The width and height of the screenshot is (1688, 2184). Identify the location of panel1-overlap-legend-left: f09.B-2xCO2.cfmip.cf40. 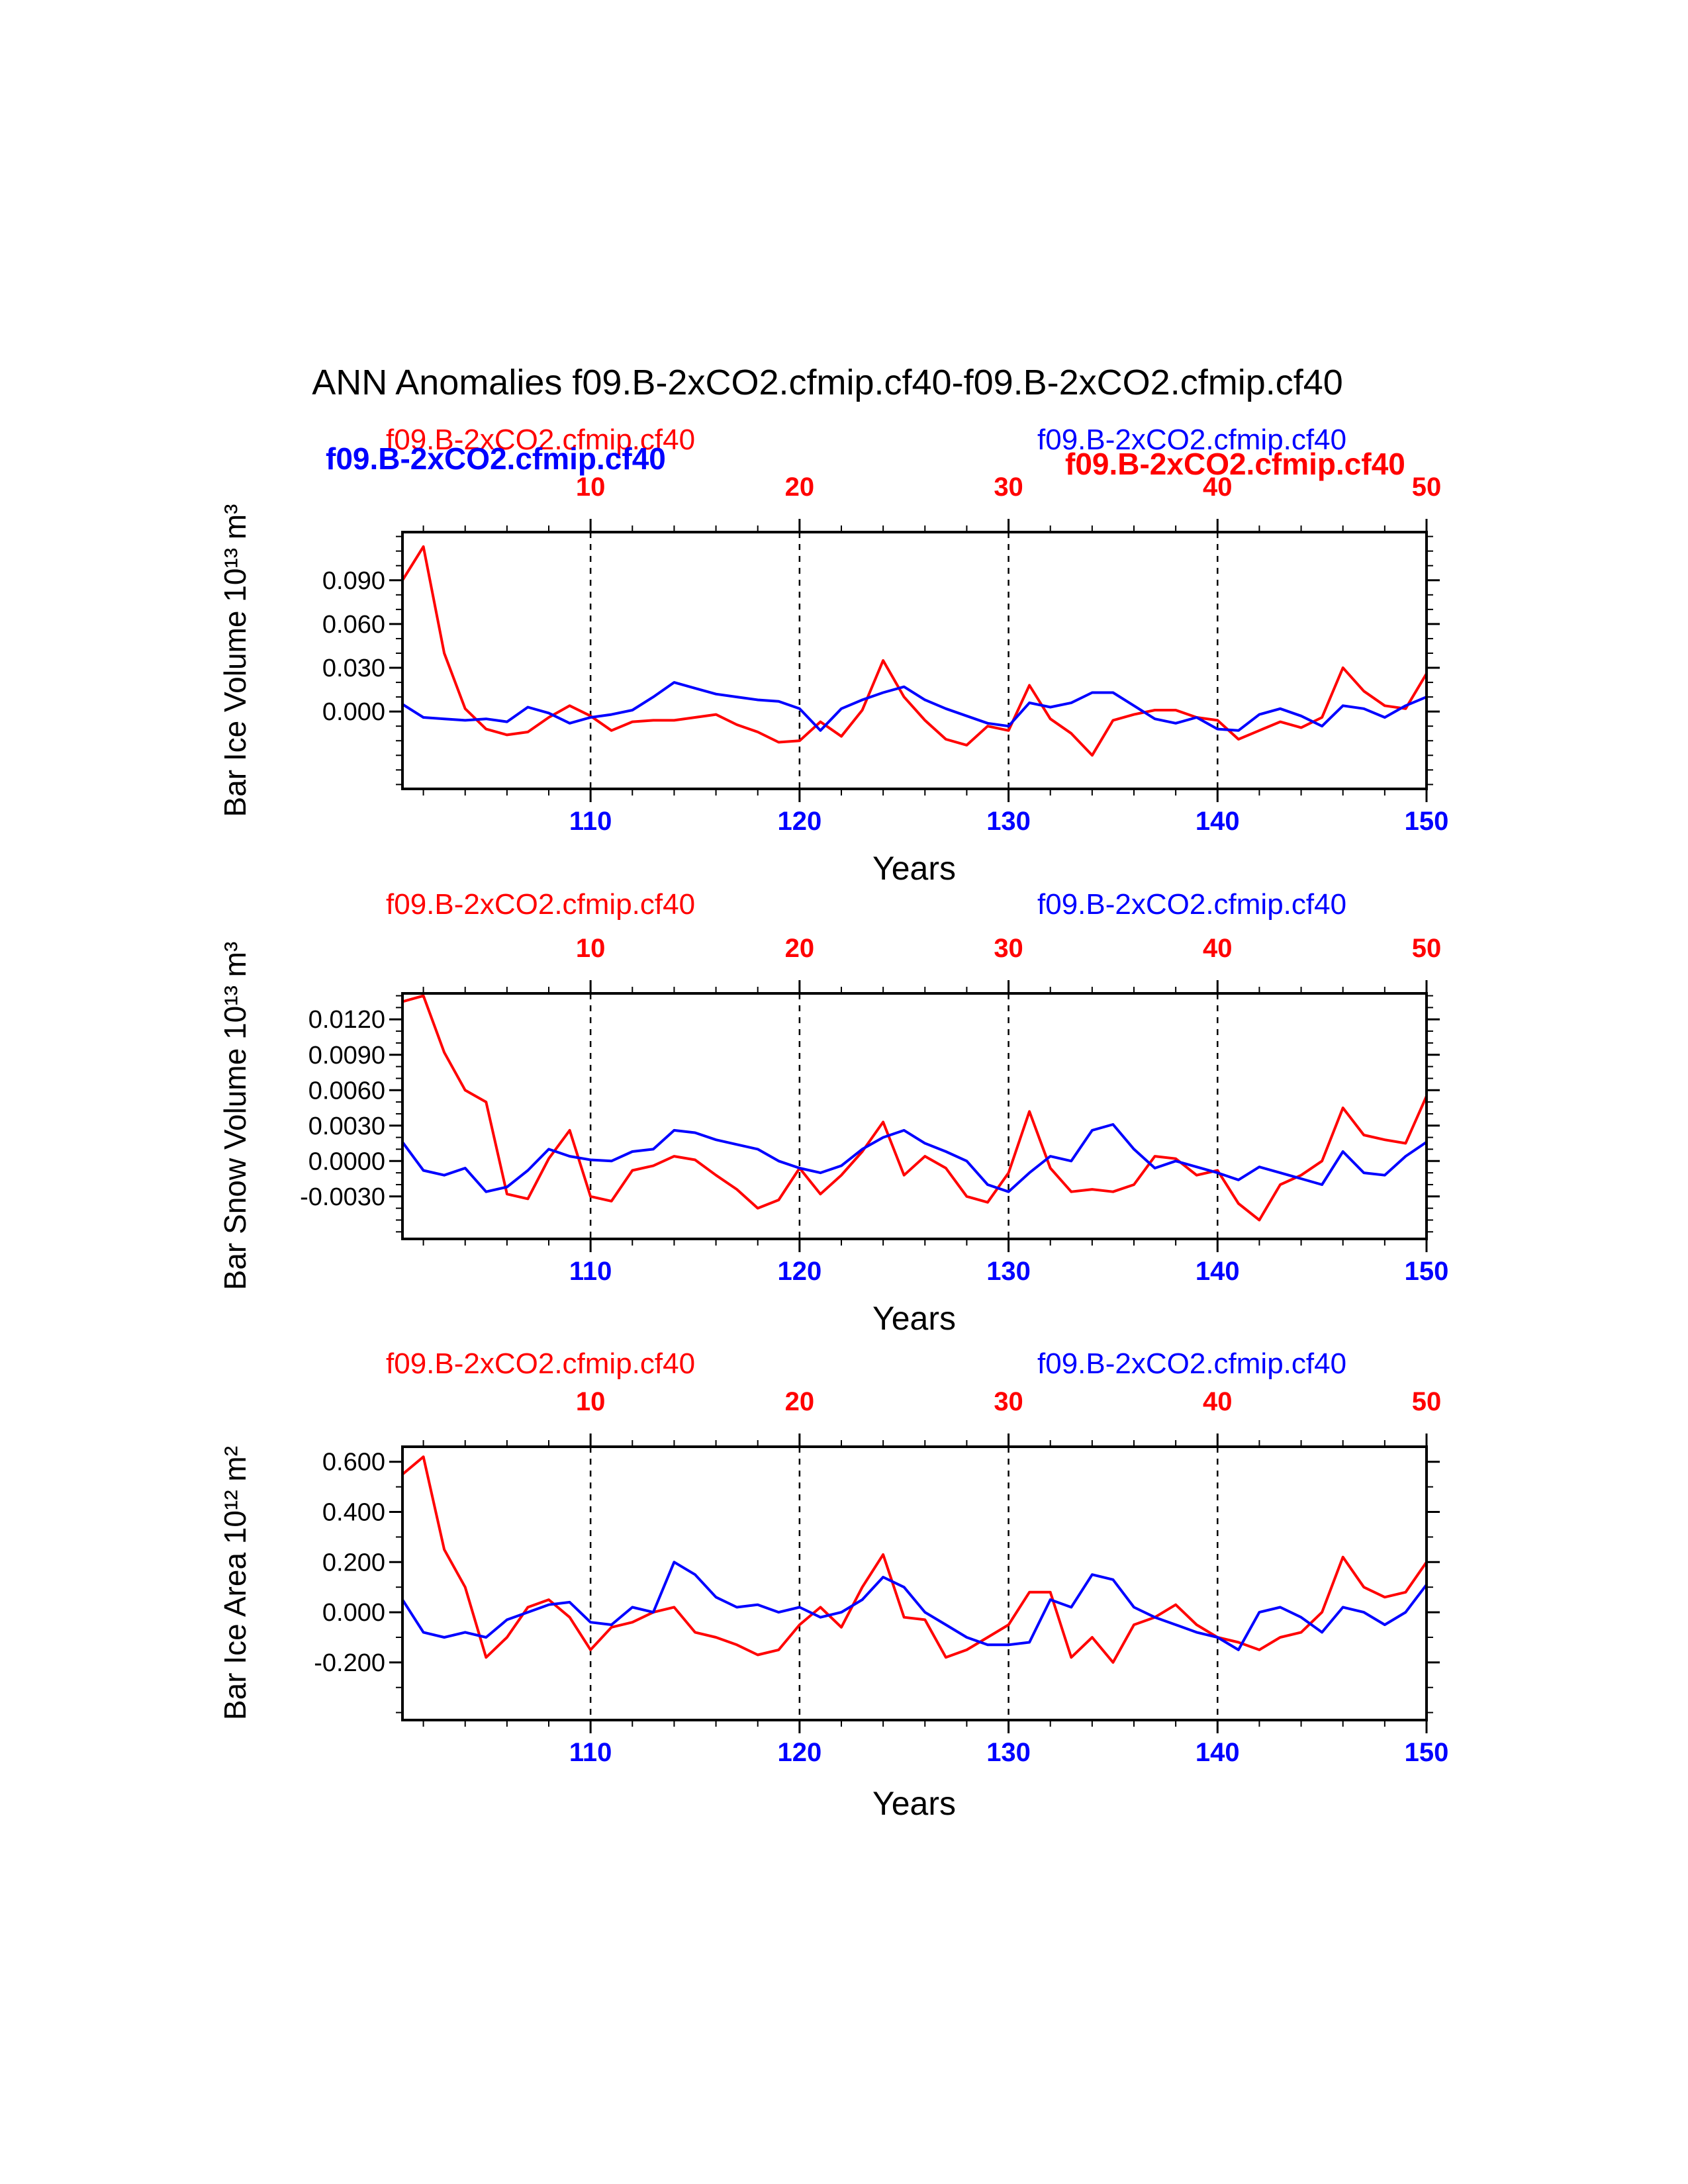
(496, 459).